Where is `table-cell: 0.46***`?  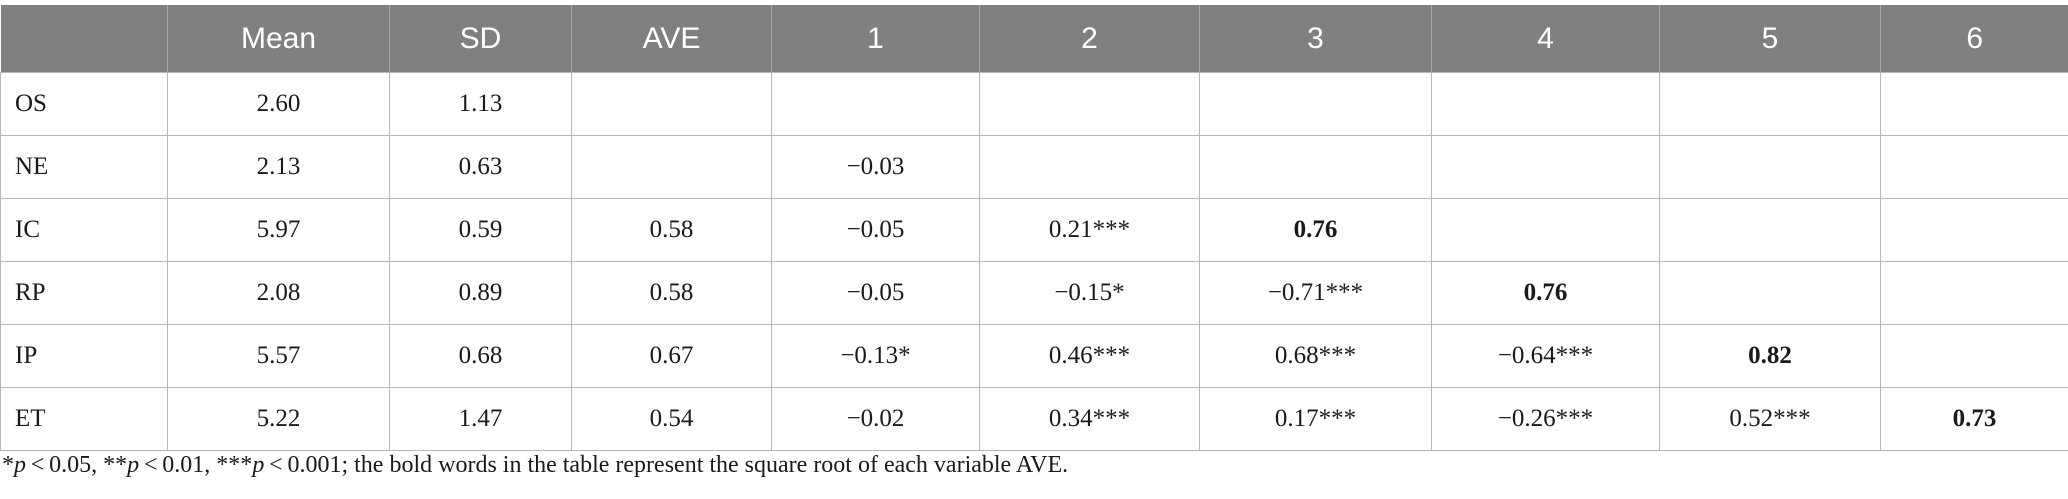
table-cell: 0.46*** is located at coordinates (1089, 356).